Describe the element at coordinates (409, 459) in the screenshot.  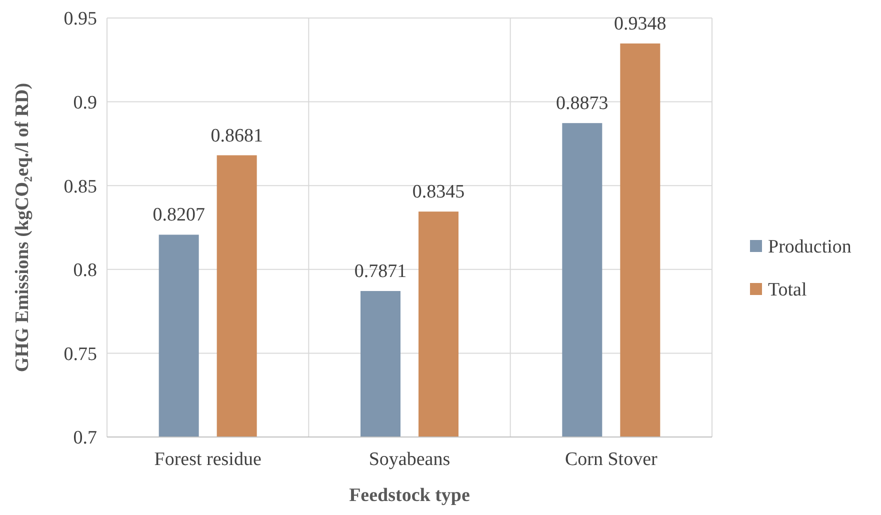
I see `x-tick-label: Soyabeans` at that location.